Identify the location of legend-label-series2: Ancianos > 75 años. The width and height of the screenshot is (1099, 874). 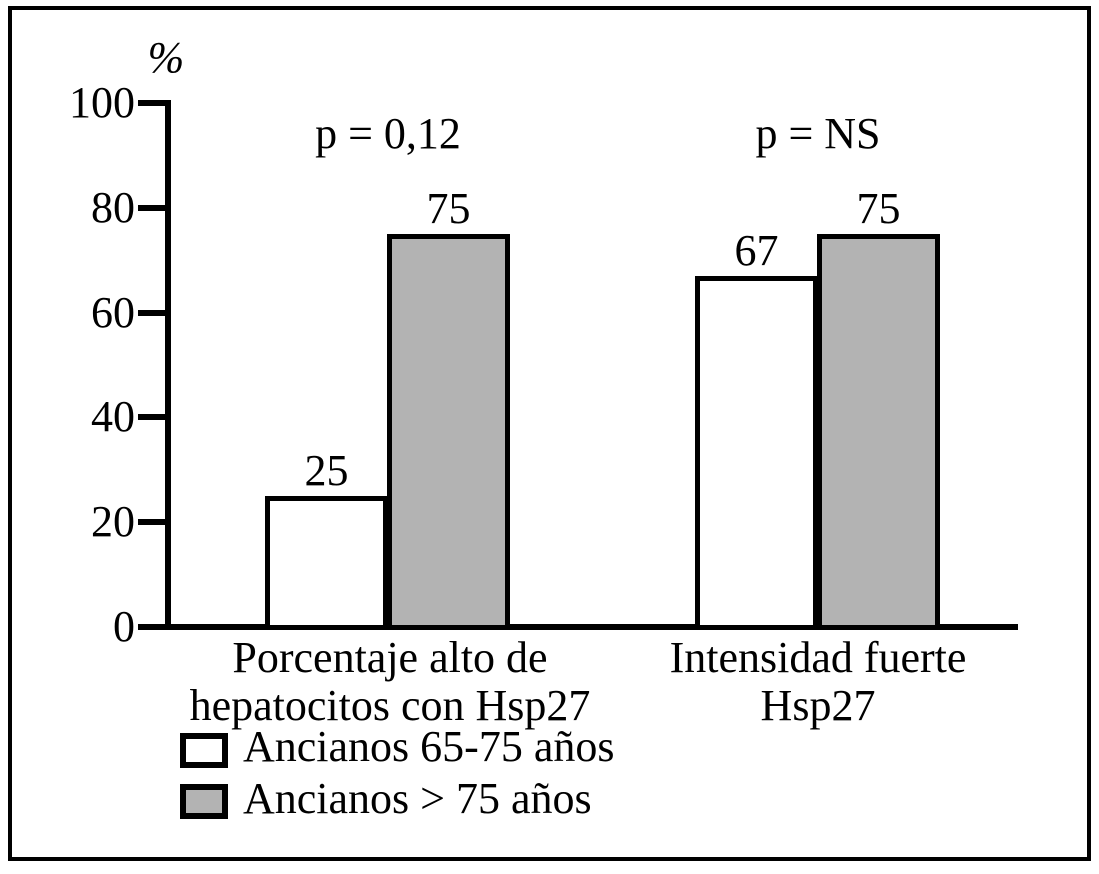
(417, 798).